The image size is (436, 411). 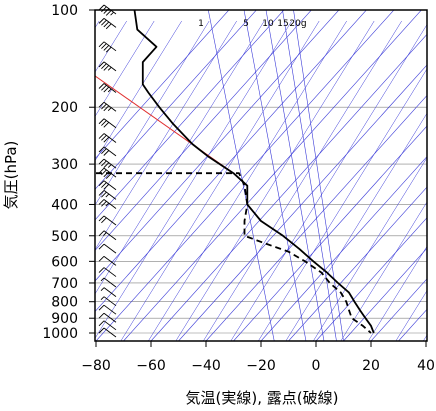 I want to click on y-tick-label: 1000, so click(x=60, y=334).